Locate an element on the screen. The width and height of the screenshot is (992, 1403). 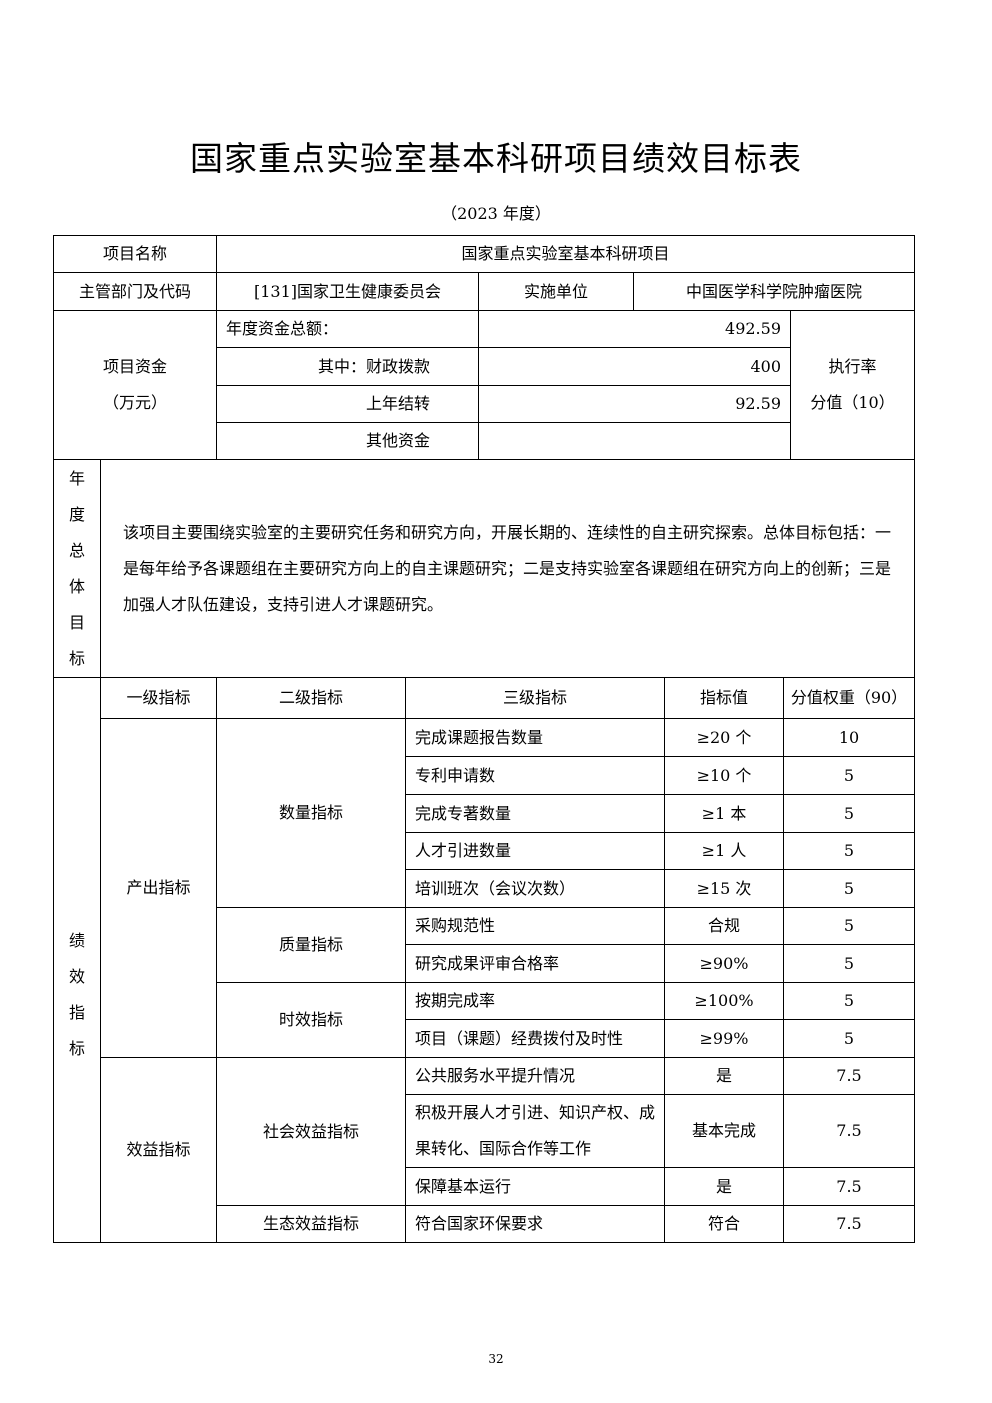
rate-label-line2: 分值（10） is located at coordinates (852, 402).